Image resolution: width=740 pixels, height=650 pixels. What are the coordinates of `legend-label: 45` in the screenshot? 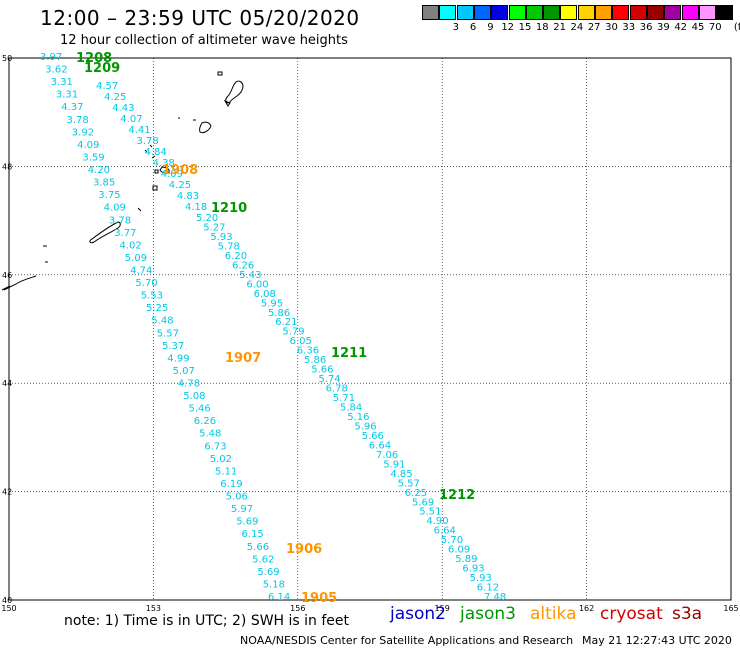 It's located at (698, 27).